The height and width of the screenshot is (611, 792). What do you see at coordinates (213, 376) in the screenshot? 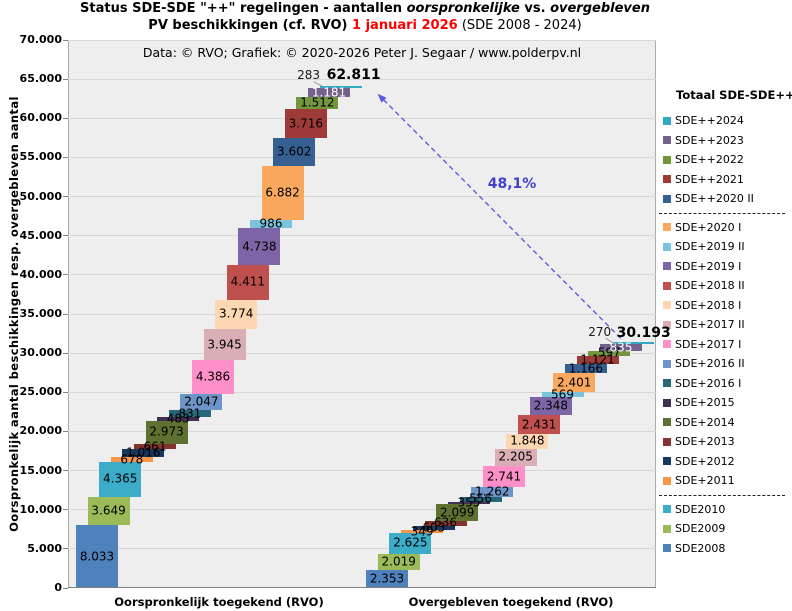
I see `bar-label: 4.386` at bounding box center [213, 376].